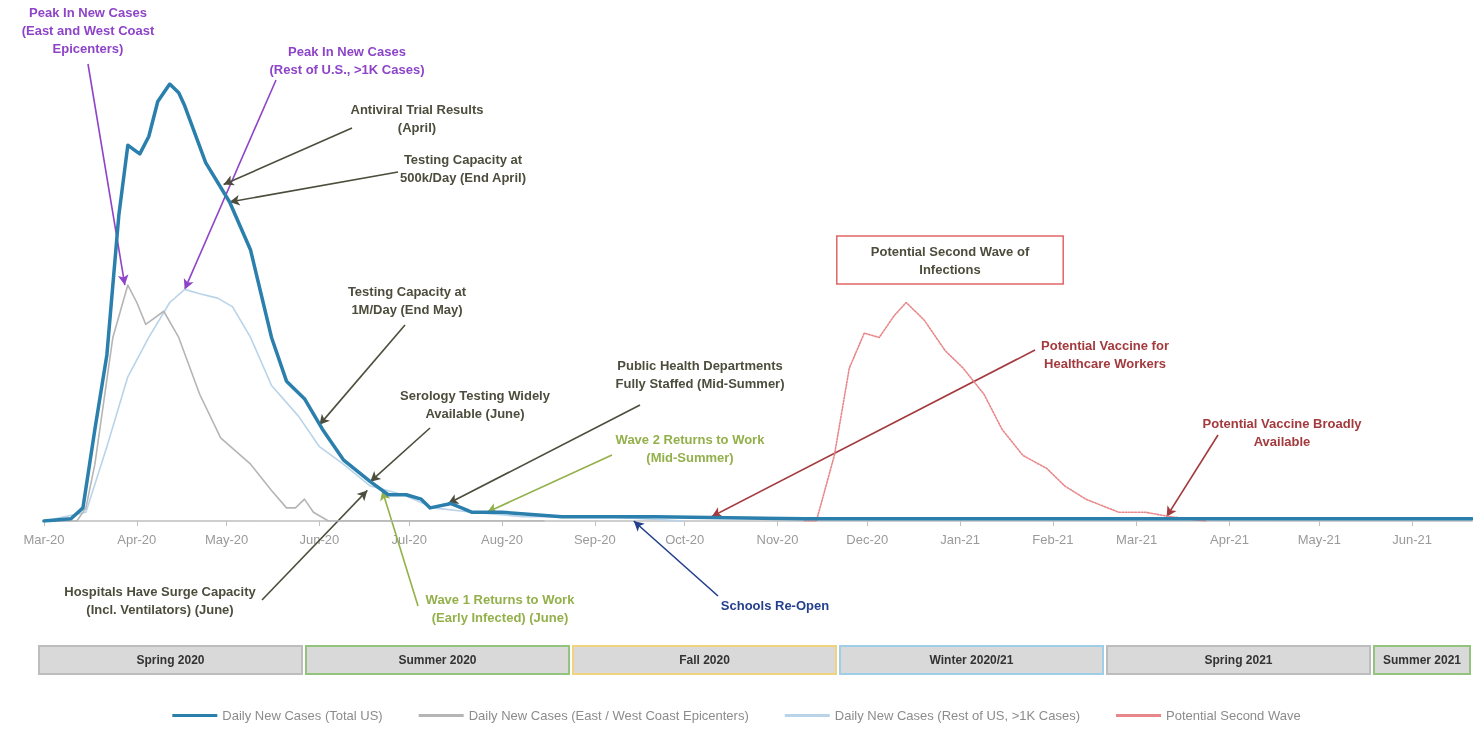  What do you see at coordinates (685, 539) in the screenshot?
I see `x-tick-label: Oct-20` at bounding box center [685, 539].